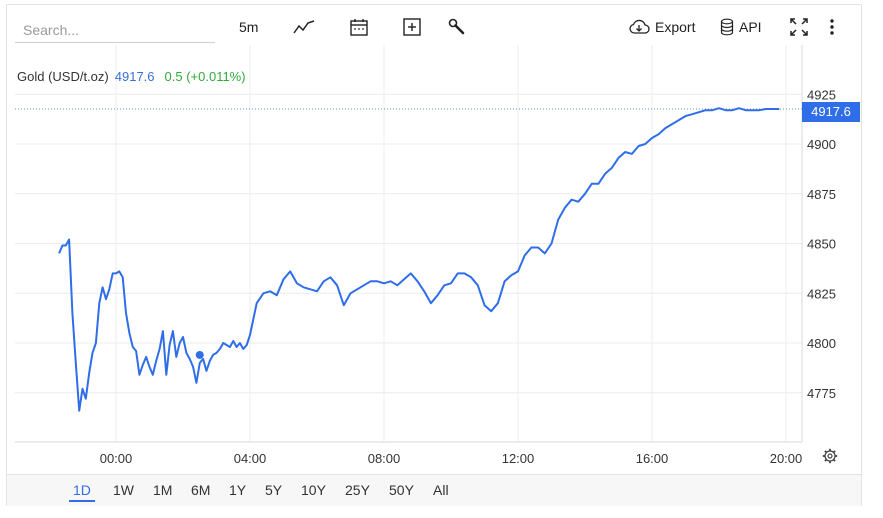  I want to click on wrench-icon, so click(456, 26).